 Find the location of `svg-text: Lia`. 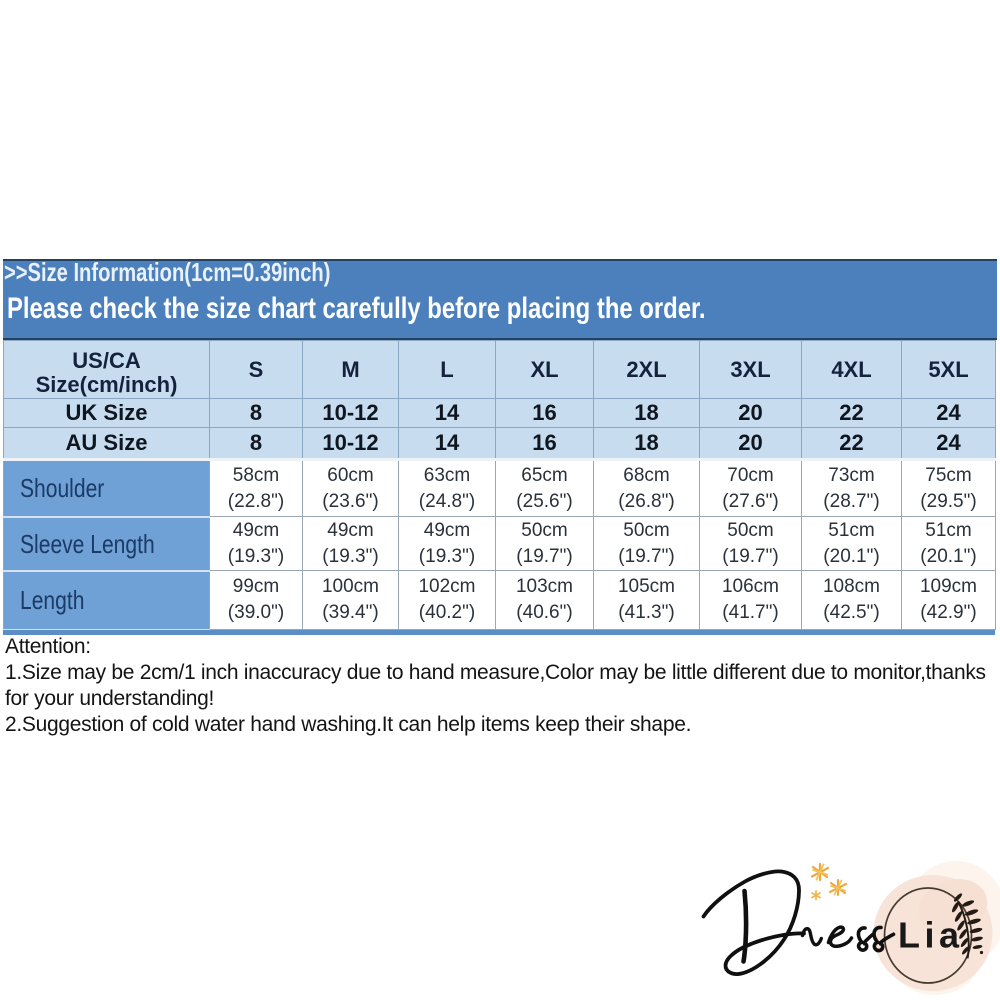

svg-text: Lia is located at coordinates (931, 935).